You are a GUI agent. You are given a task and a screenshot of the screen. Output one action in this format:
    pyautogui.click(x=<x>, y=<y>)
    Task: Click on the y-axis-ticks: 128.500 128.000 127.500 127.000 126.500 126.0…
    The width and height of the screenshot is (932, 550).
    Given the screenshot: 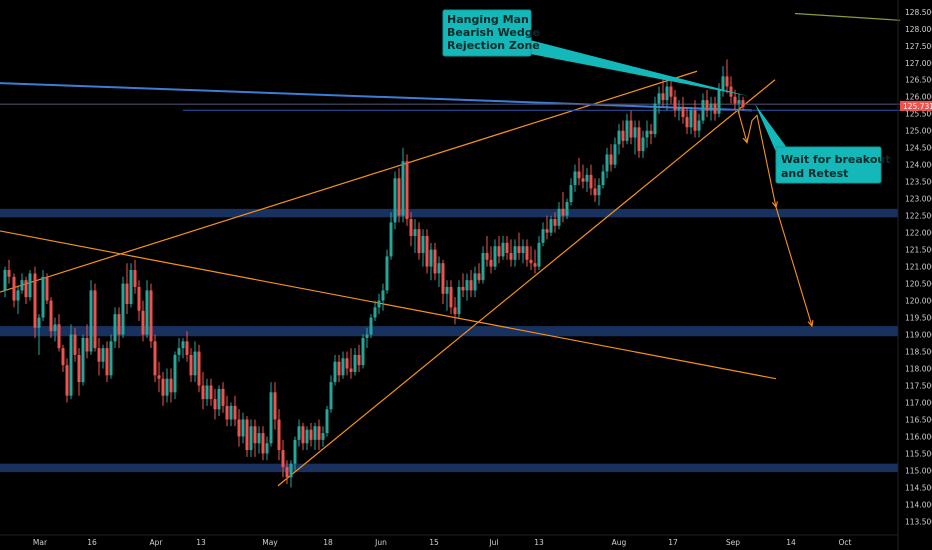 What is the action you would take?
    pyautogui.click(x=918, y=267)
    